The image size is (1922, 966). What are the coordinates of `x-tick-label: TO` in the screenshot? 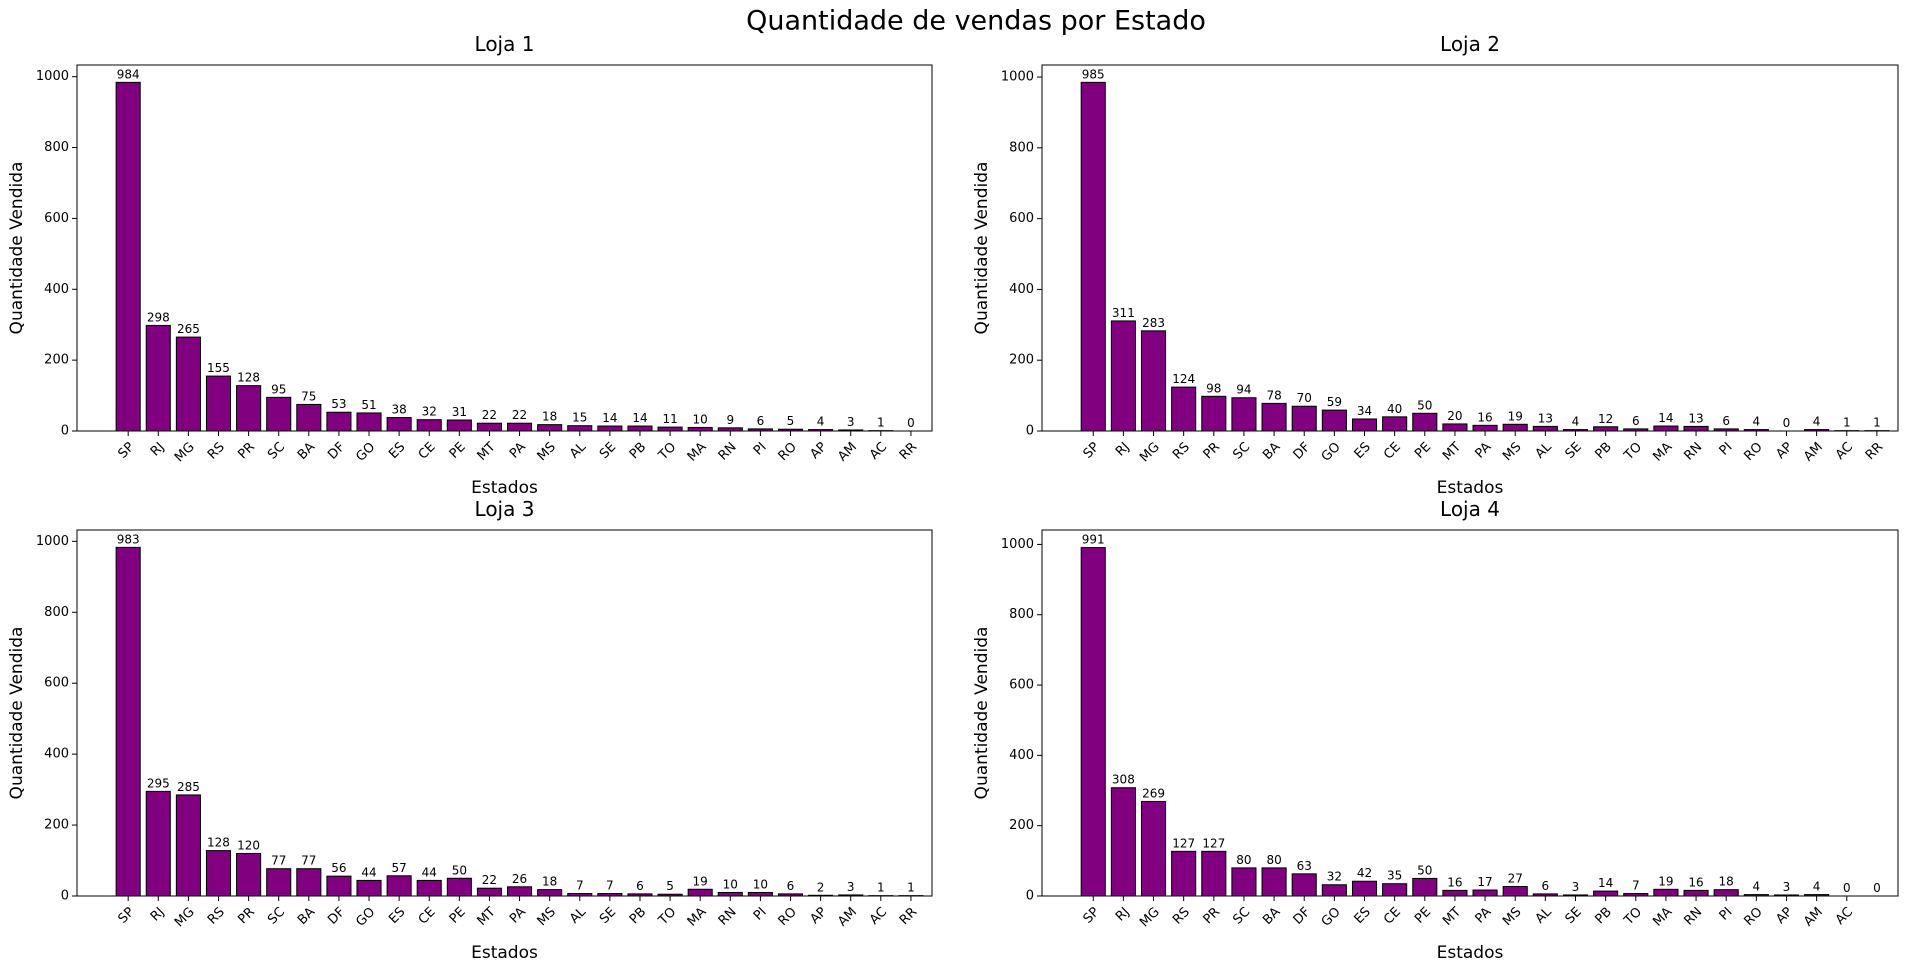 It's located at (667, 452).